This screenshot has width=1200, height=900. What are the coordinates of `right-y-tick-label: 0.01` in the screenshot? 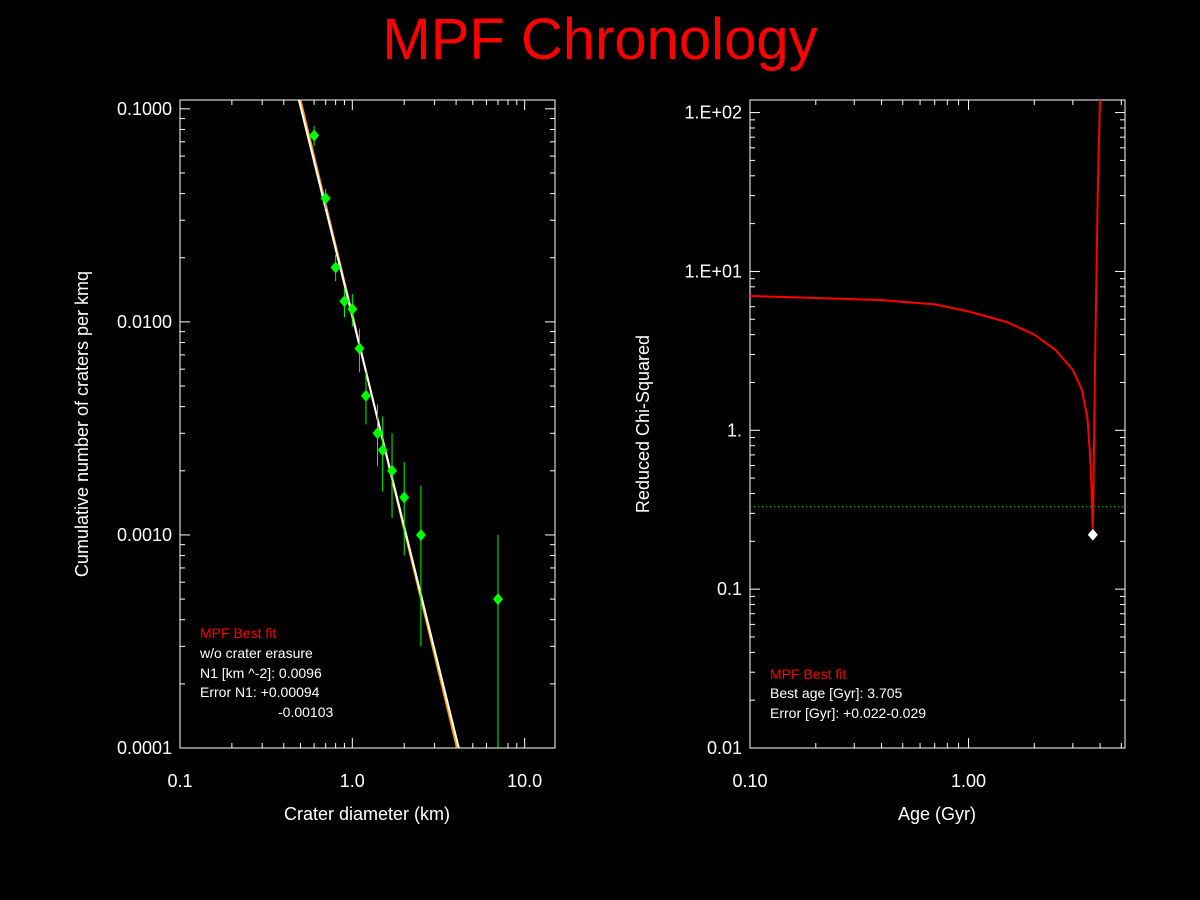 It's located at (724, 748).